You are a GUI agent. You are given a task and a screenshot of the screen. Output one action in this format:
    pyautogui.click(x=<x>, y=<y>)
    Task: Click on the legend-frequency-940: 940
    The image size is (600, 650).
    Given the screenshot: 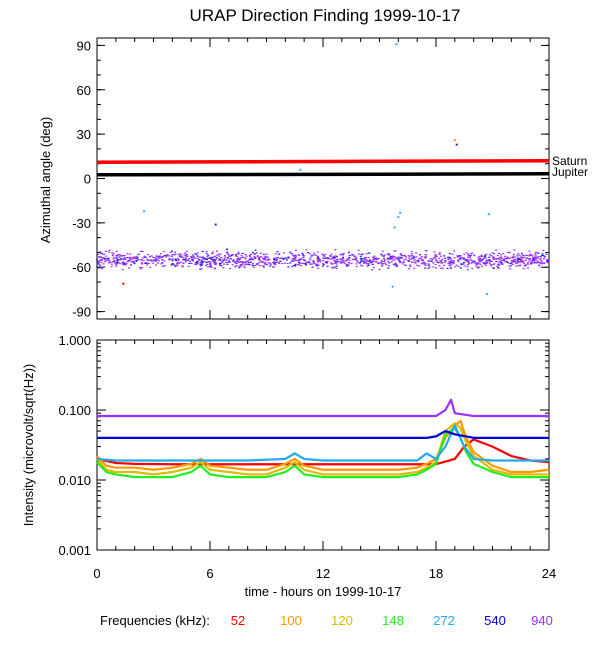 What is the action you would take?
    pyautogui.click(x=542, y=620)
    